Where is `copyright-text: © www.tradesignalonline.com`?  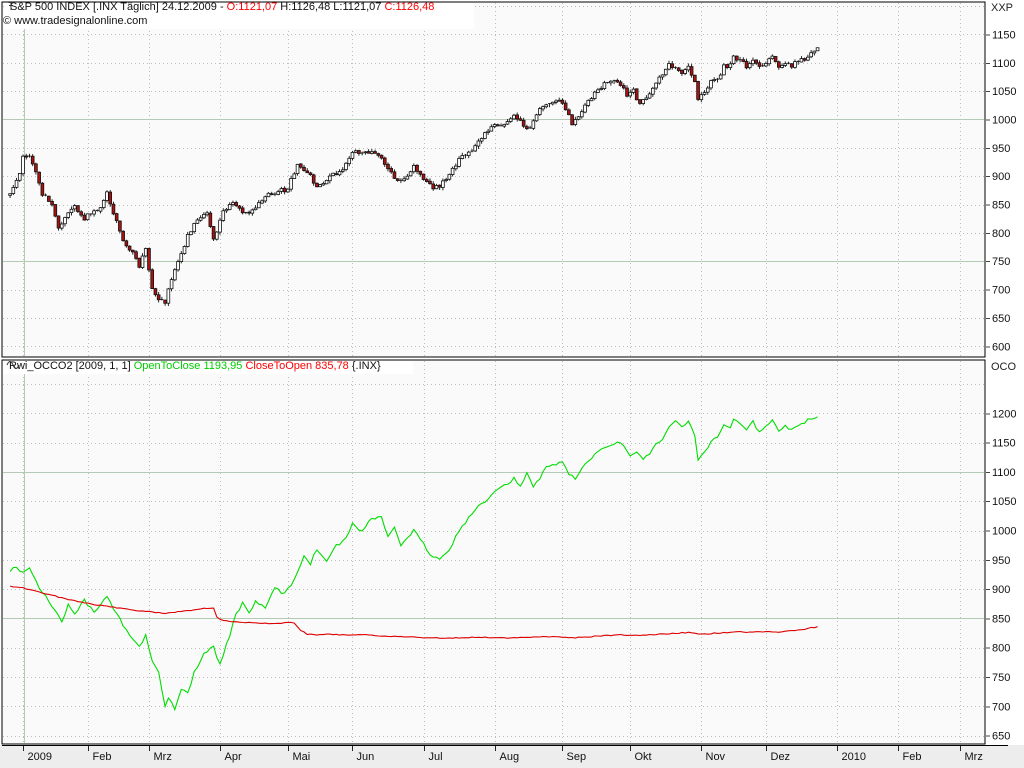
copyright-text: © www.tradesignalonline.com is located at coordinates (75, 21).